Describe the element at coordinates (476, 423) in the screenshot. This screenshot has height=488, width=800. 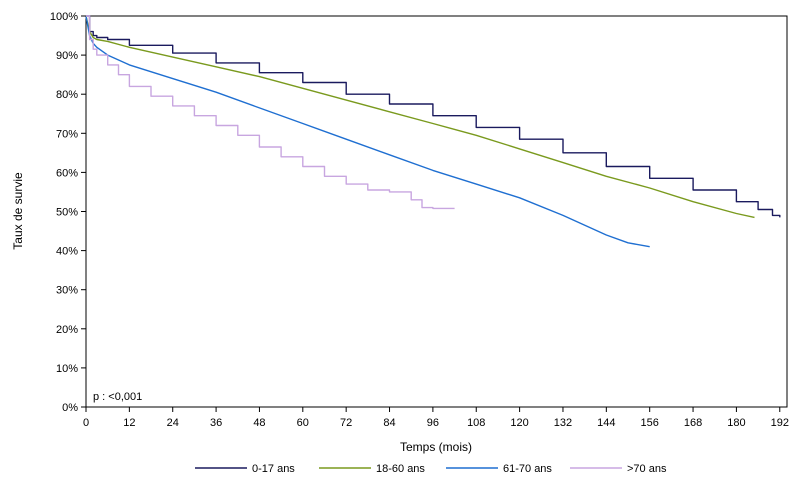
I see `x-tick-label: 108` at that location.